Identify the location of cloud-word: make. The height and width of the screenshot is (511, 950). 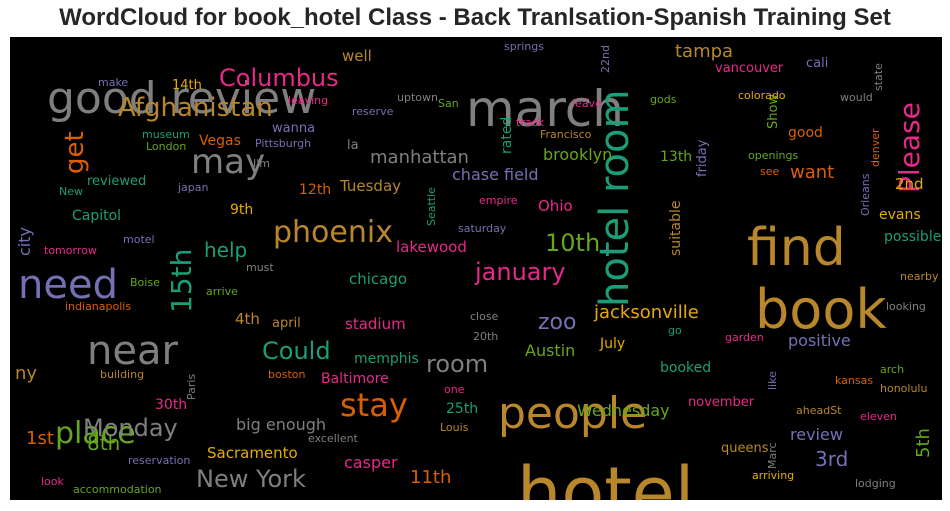
(113, 82).